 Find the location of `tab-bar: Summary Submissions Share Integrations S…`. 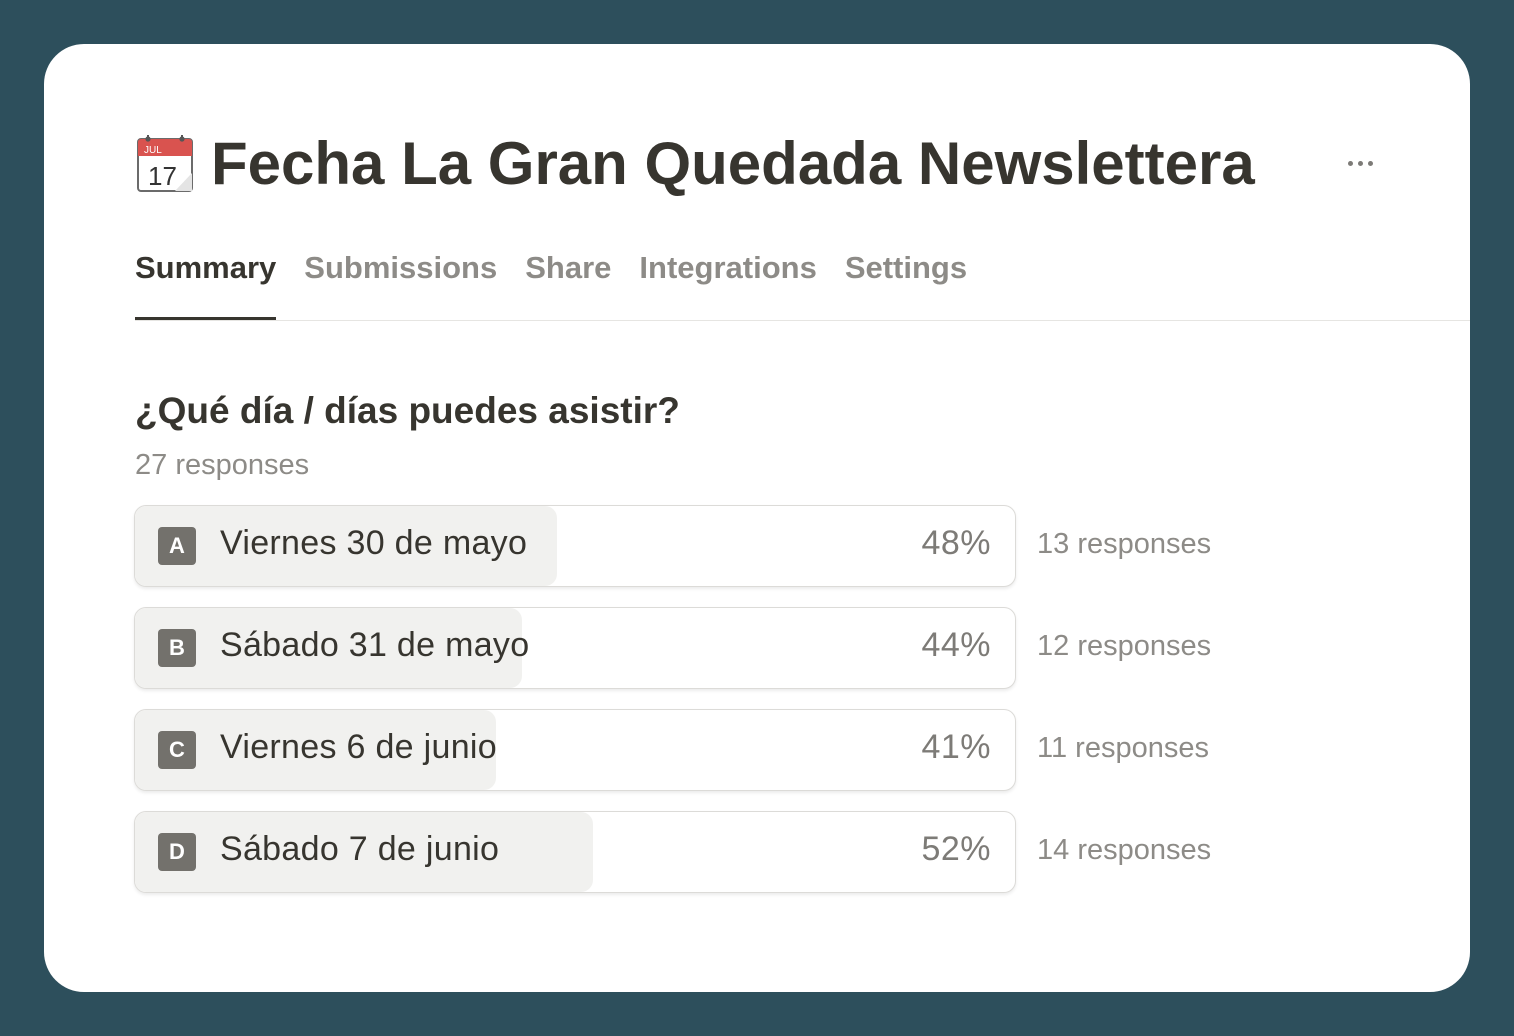

tab-bar: Summary Submissions Share Integrations S… is located at coordinates (565, 285).